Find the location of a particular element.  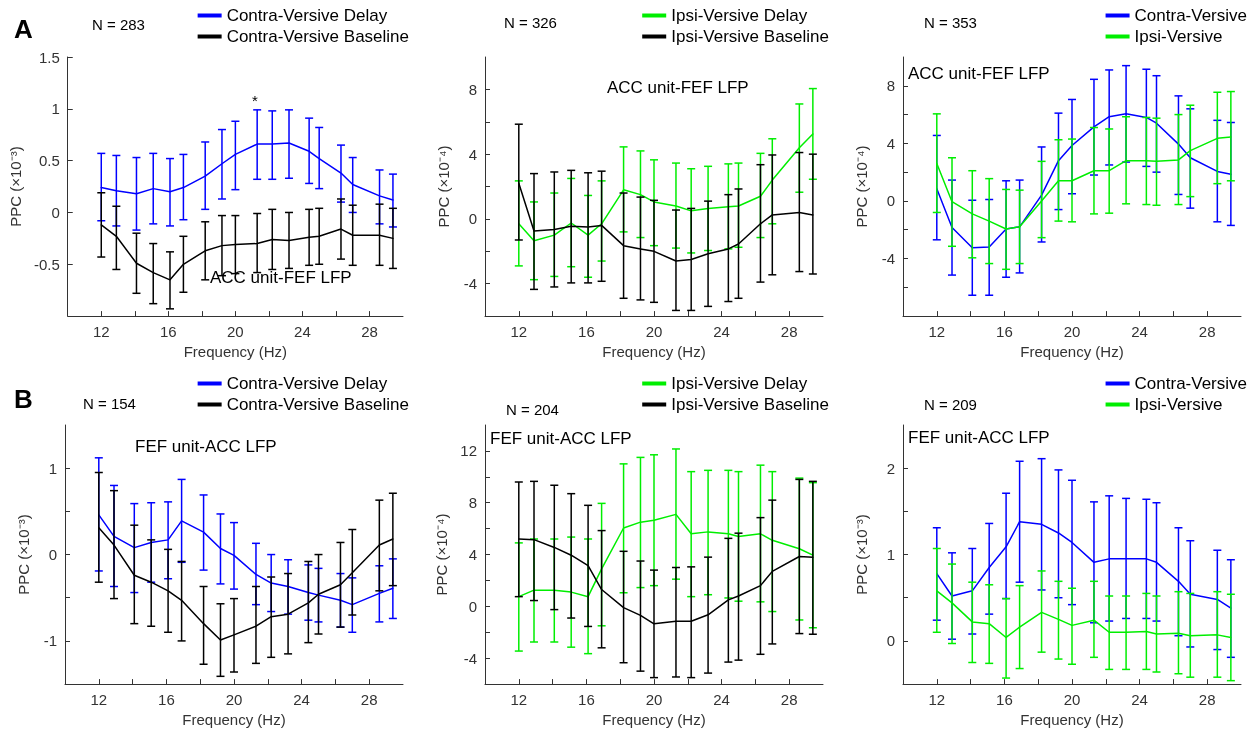

text: N = 154 is located at coordinates (109, 403).